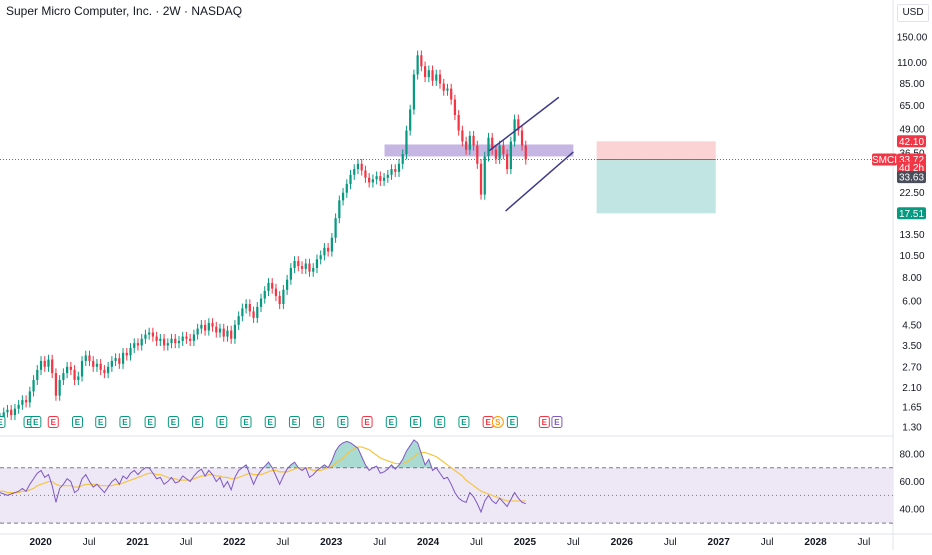 This screenshot has height=555, width=932. I want to click on time-tick-label: 2022, so click(234, 542).